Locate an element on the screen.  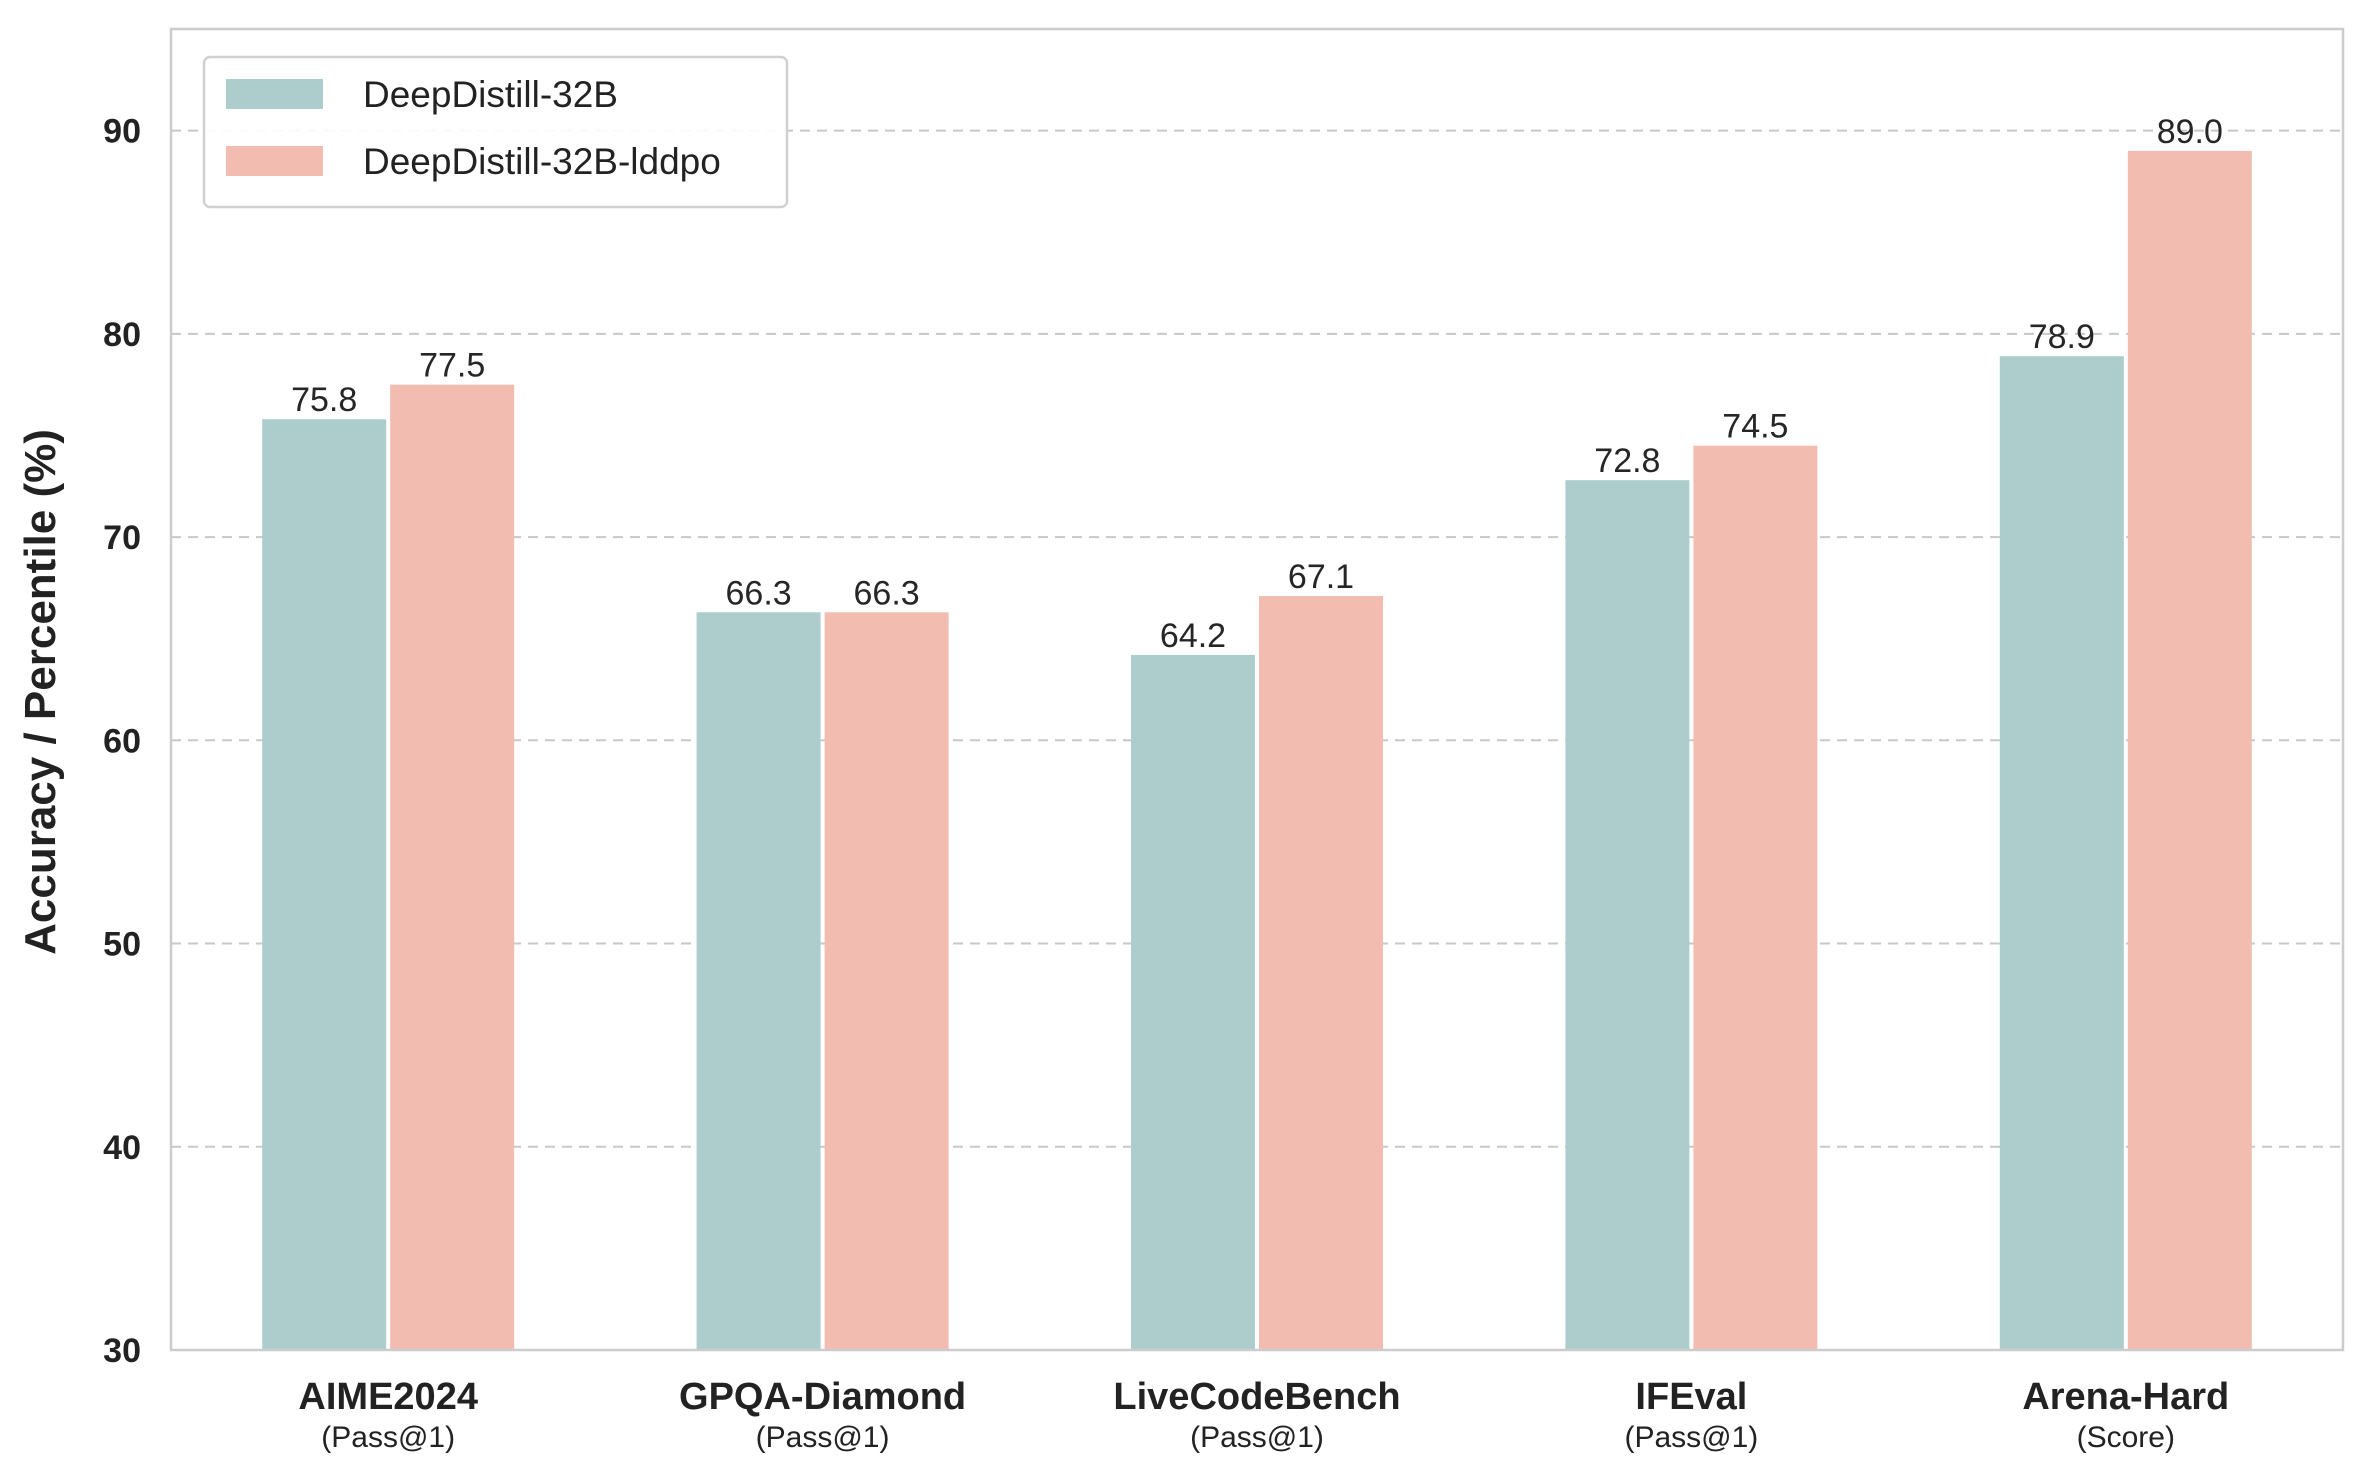
x-tick-label: AIME2024 is located at coordinates (388, 1397).